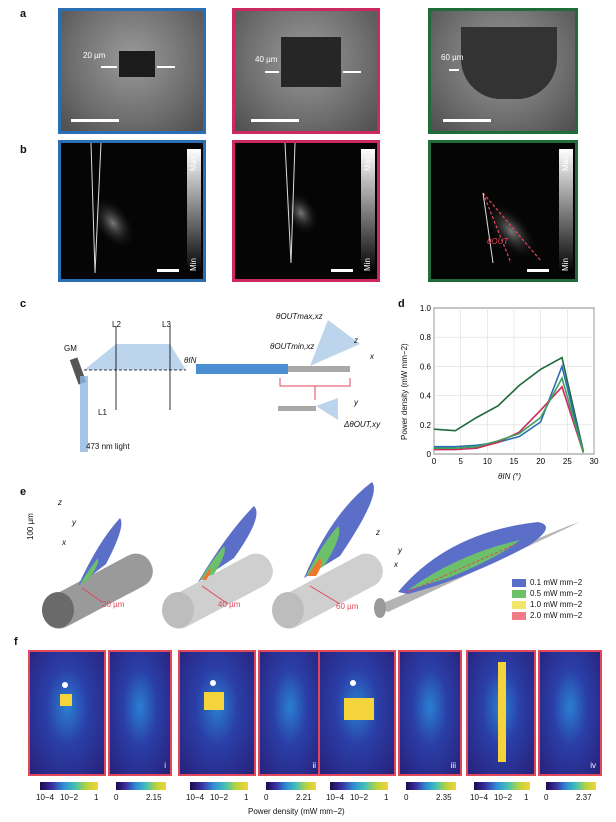 The image size is (616, 822). I want to click on panel-label-b: b, so click(23, 150).